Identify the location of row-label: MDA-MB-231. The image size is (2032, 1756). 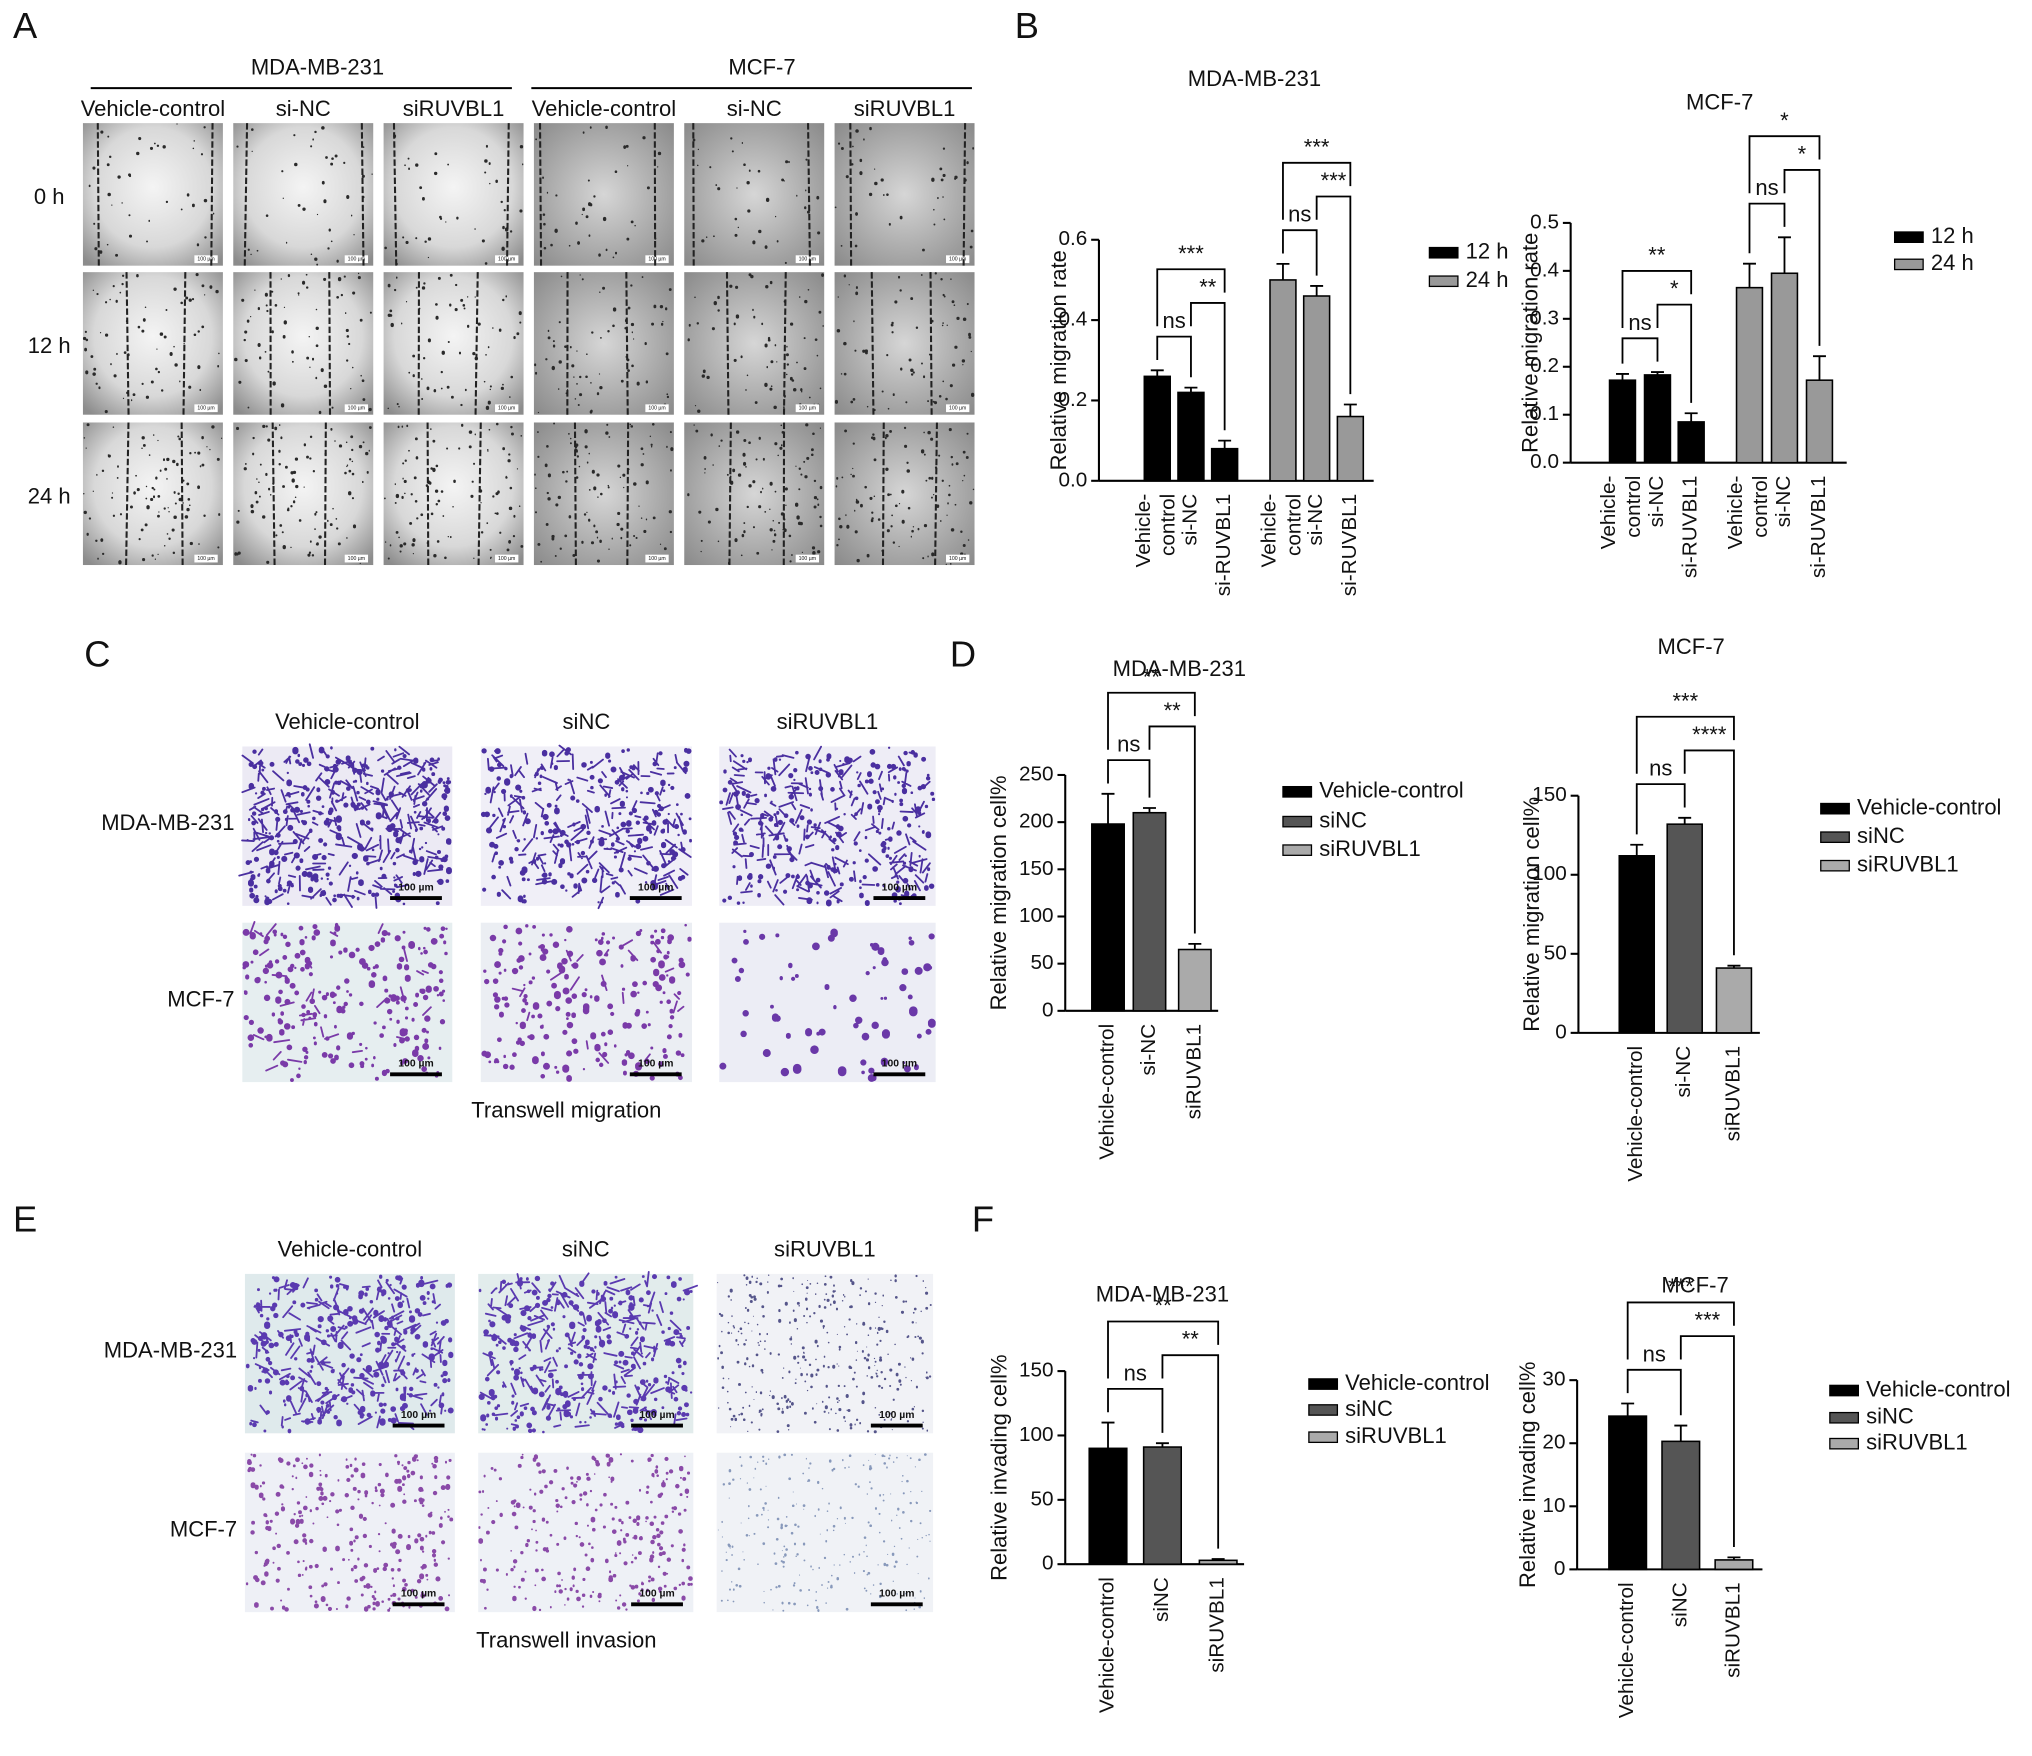
(170, 1349).